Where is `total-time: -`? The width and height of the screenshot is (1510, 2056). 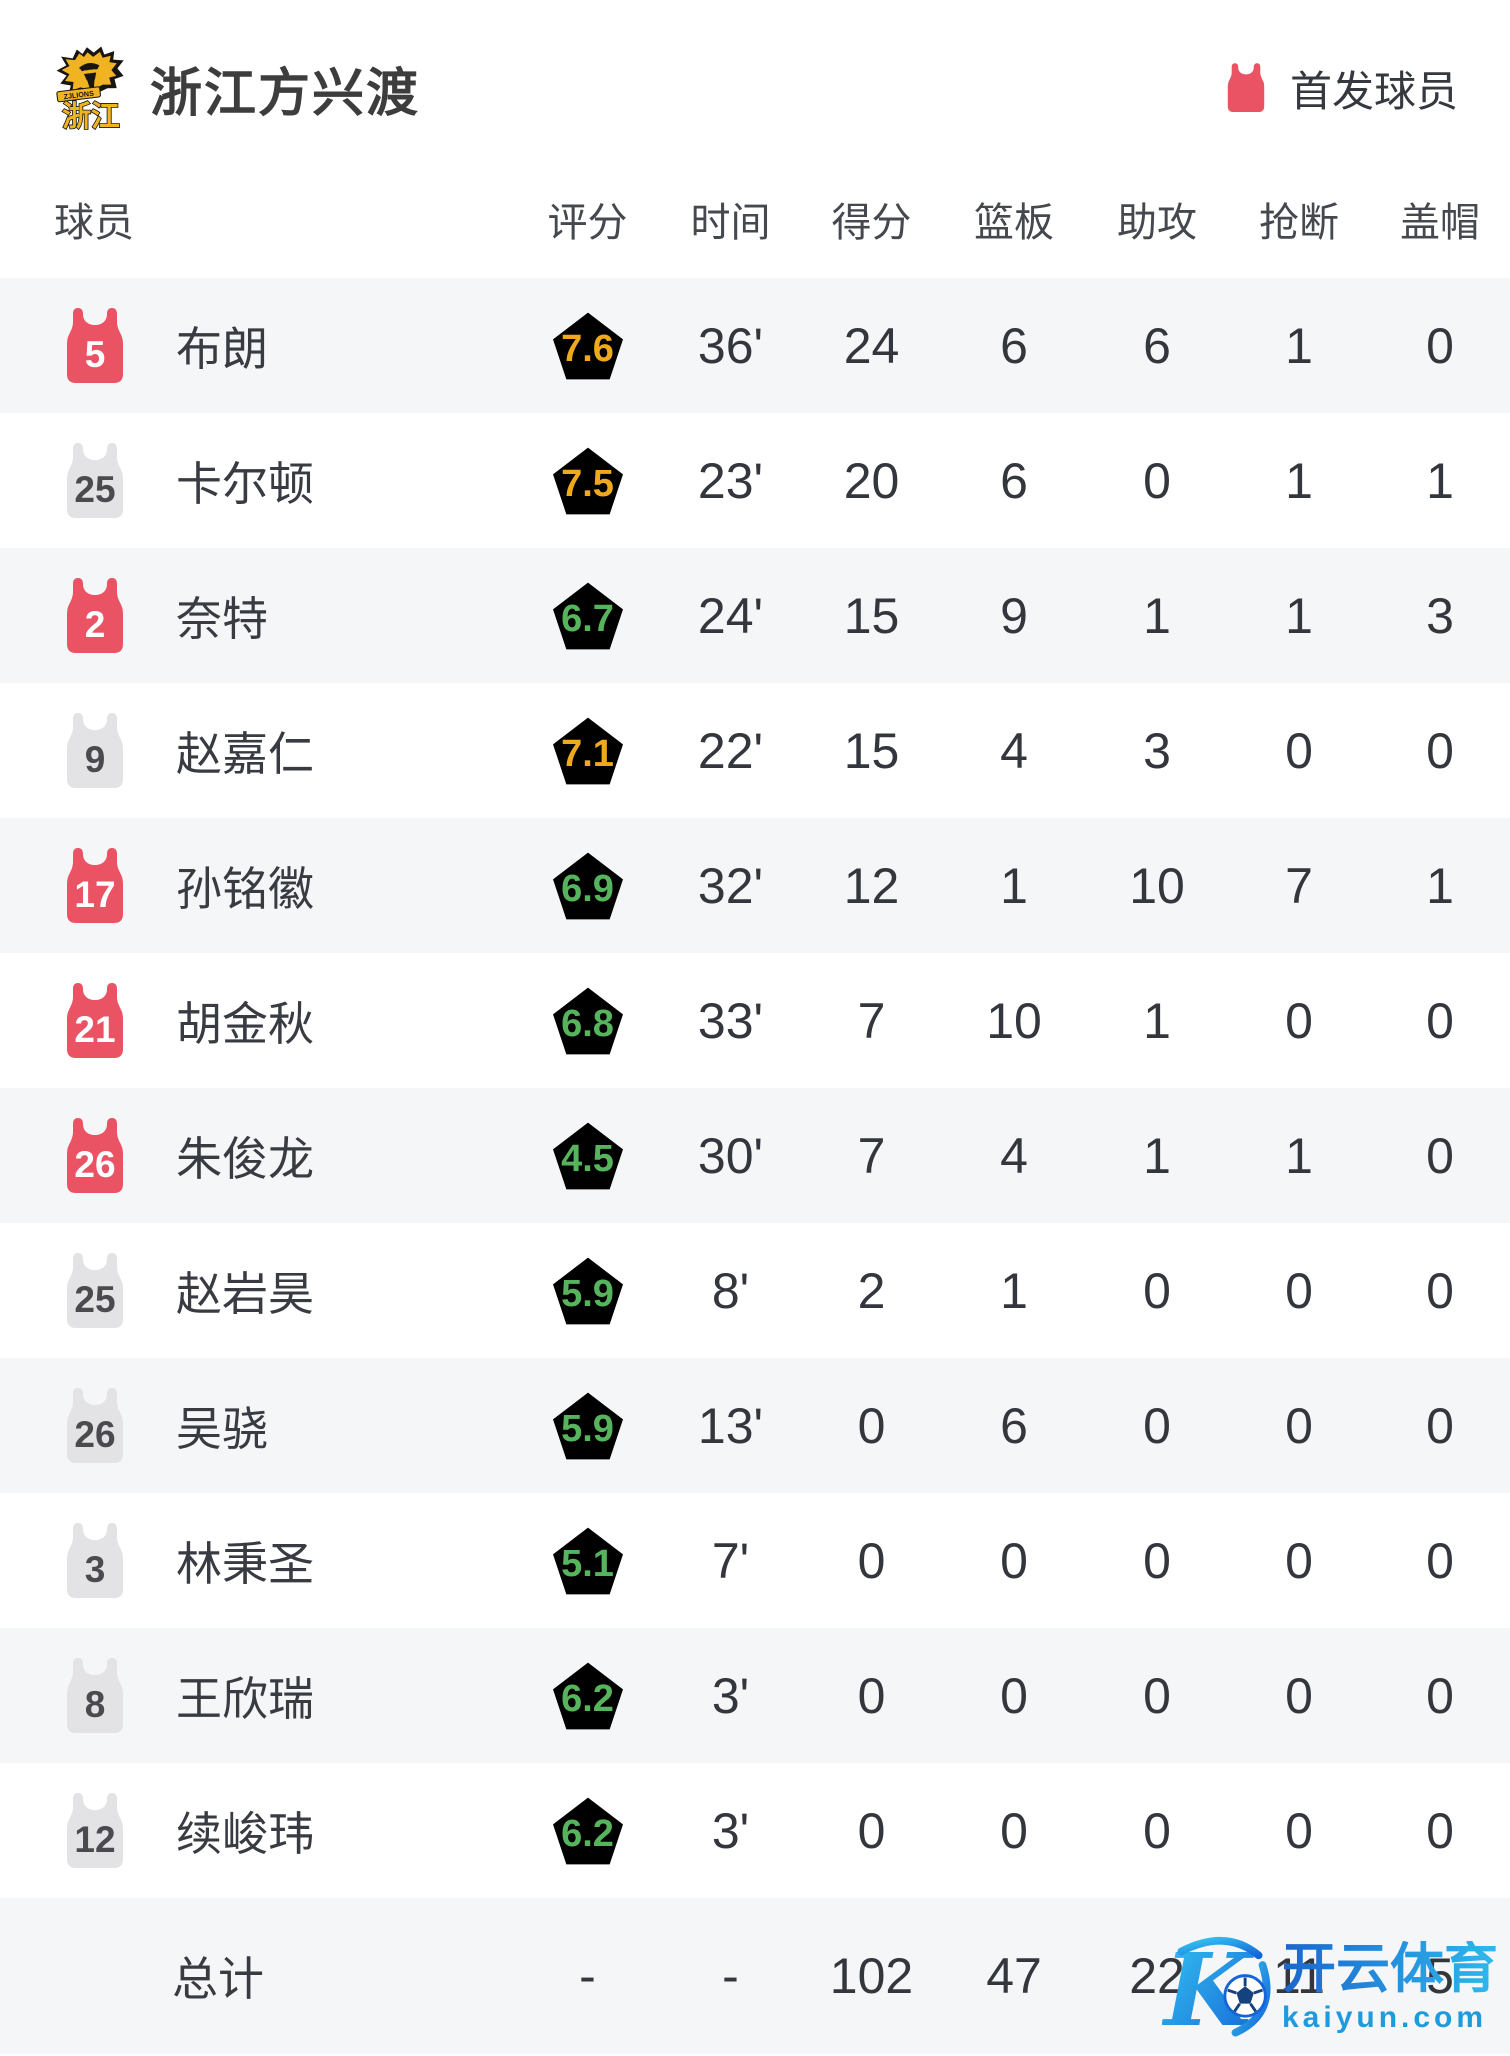
total-time: - is located at coordinates (730, 1976).